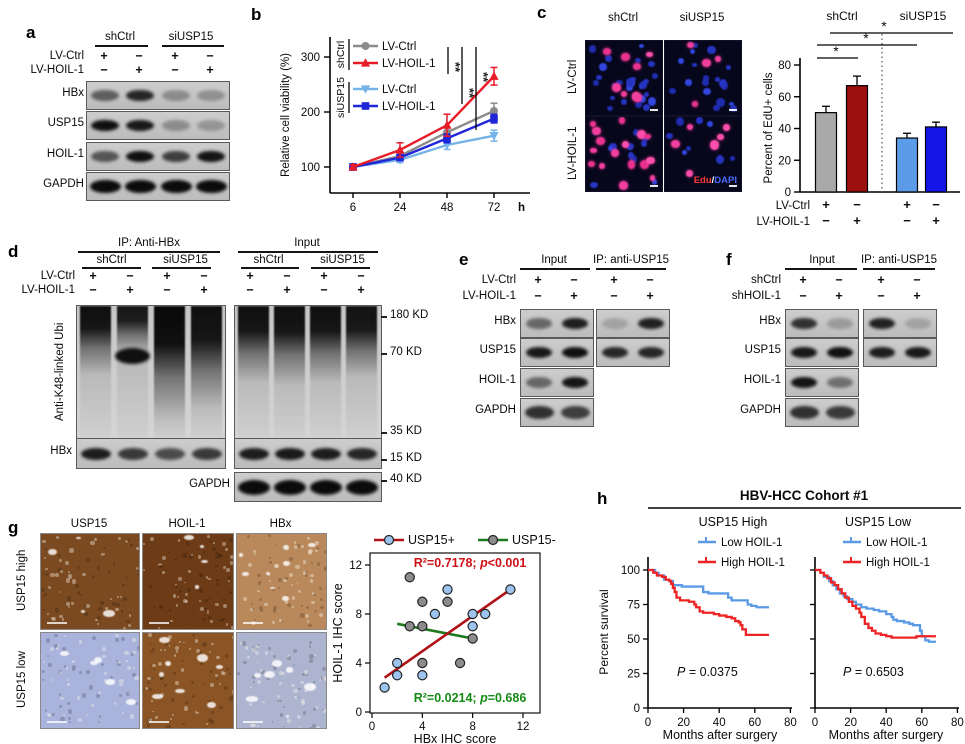 The width and height of the screenshot is (965, 744). Describe the element at coordinates (307, 243) in the screenshot. I see `input-header: Input` at that location.